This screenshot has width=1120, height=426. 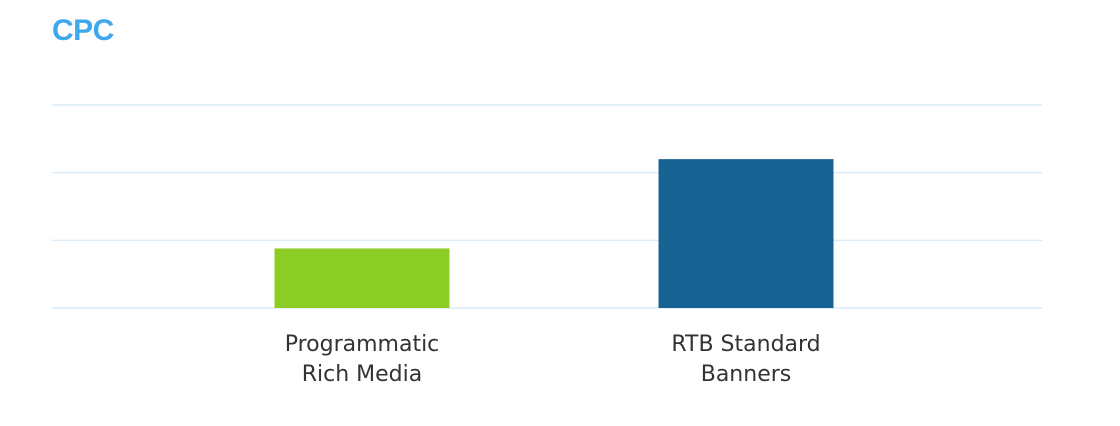 I want to click on category-label-1: RTB Standard Banners, so click(x=745, y=359).